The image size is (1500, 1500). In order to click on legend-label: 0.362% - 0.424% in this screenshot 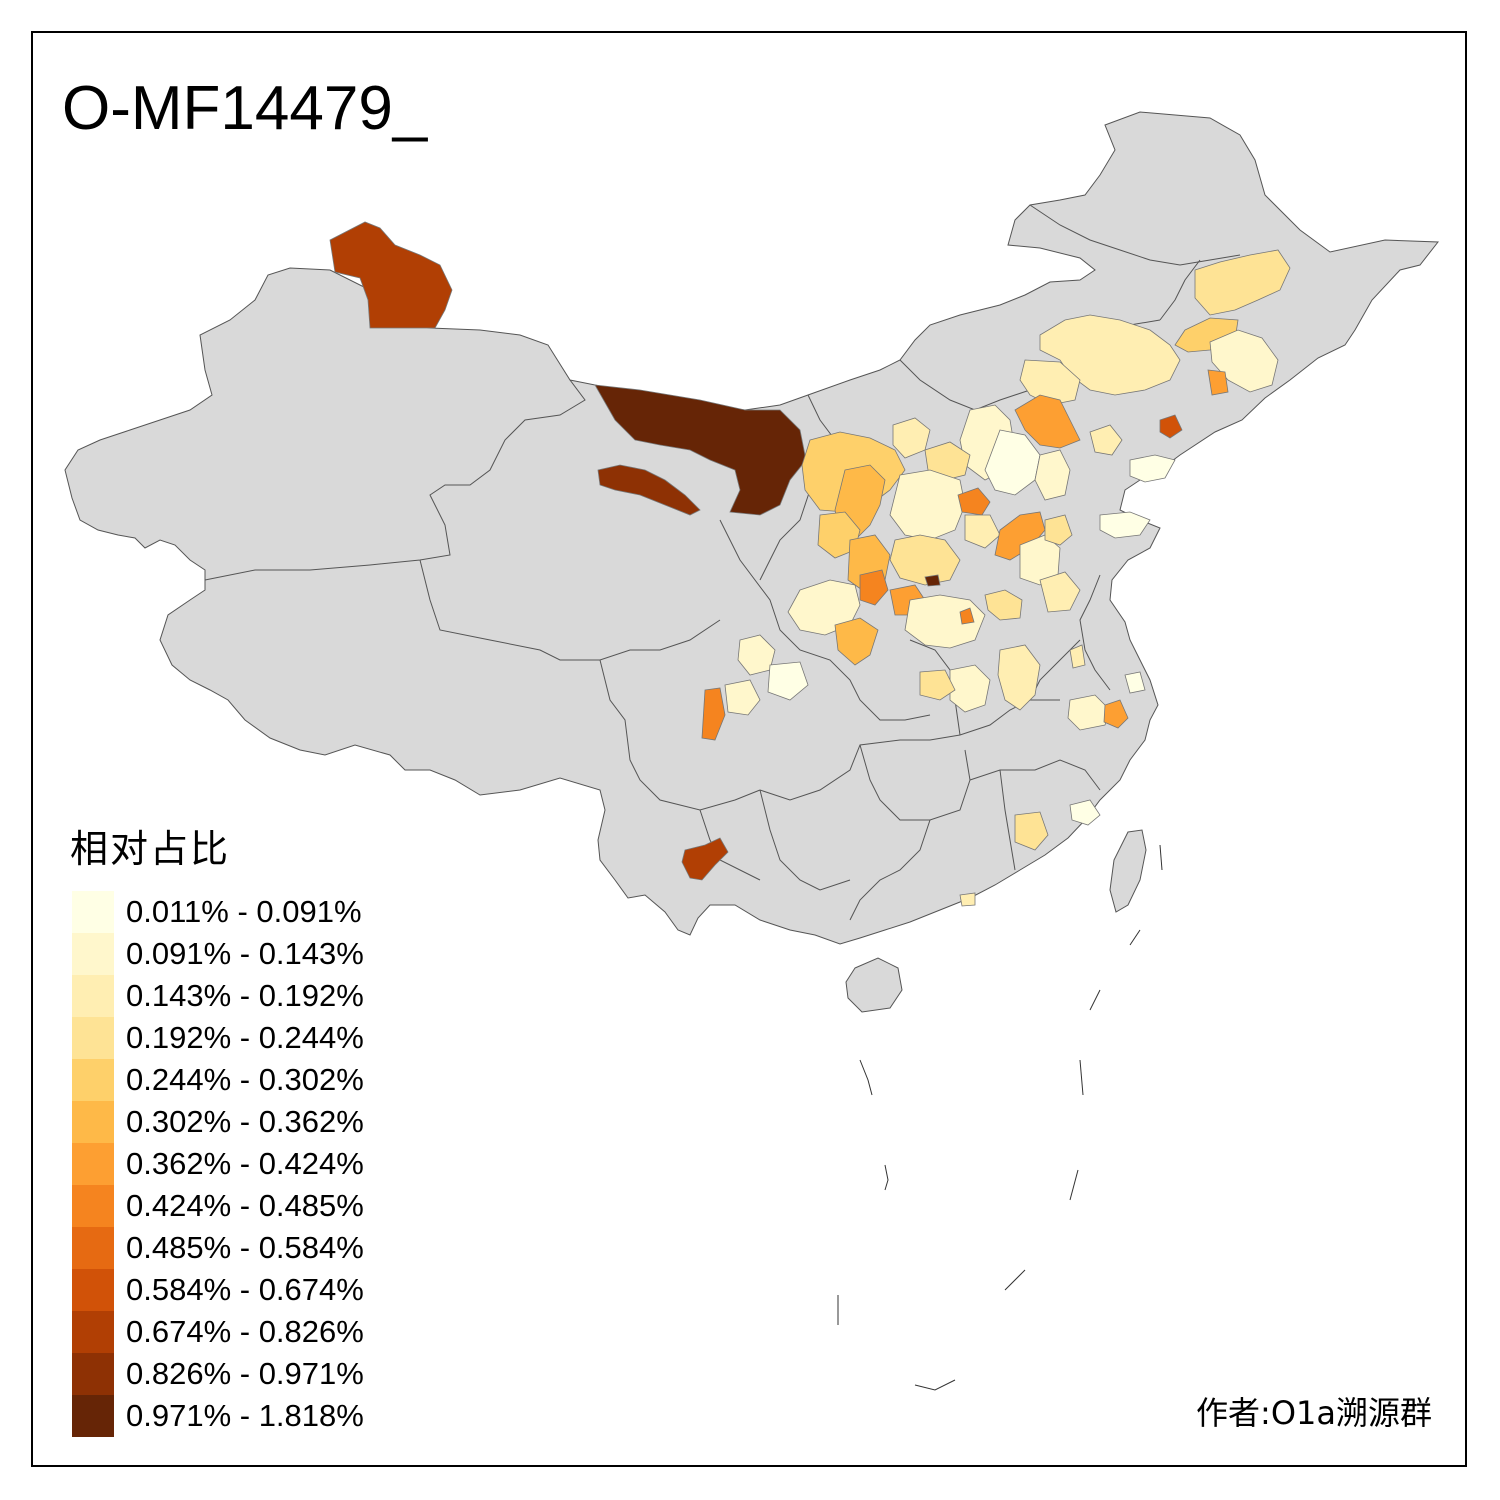, I will do `click(245, 1163)`.